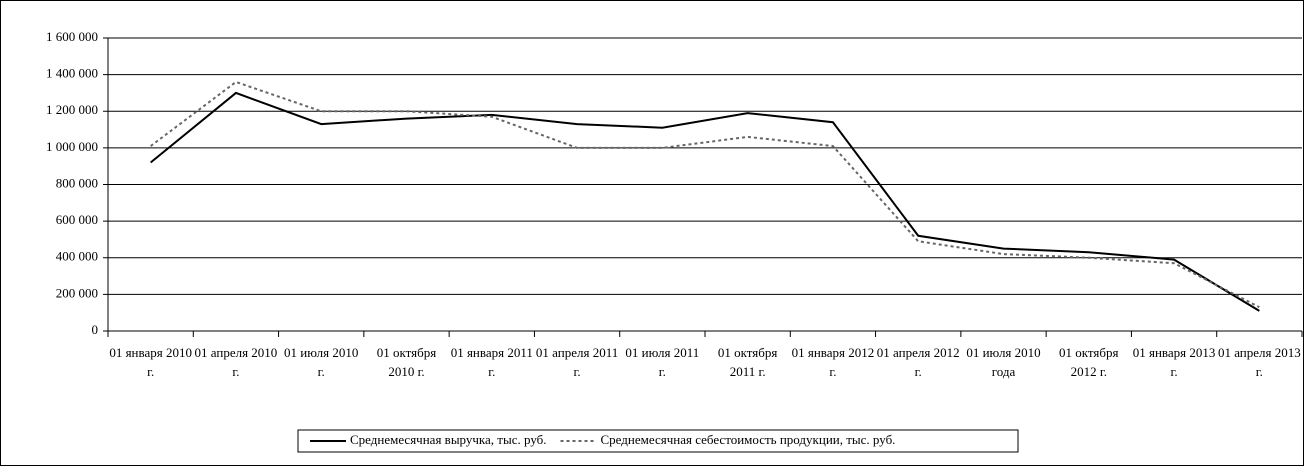 Image resolution: width=1304 pixels, height=466 pixels. I want to click on legend-label: Среднемесячная выручка, тыс. руб., so click(448, 439).